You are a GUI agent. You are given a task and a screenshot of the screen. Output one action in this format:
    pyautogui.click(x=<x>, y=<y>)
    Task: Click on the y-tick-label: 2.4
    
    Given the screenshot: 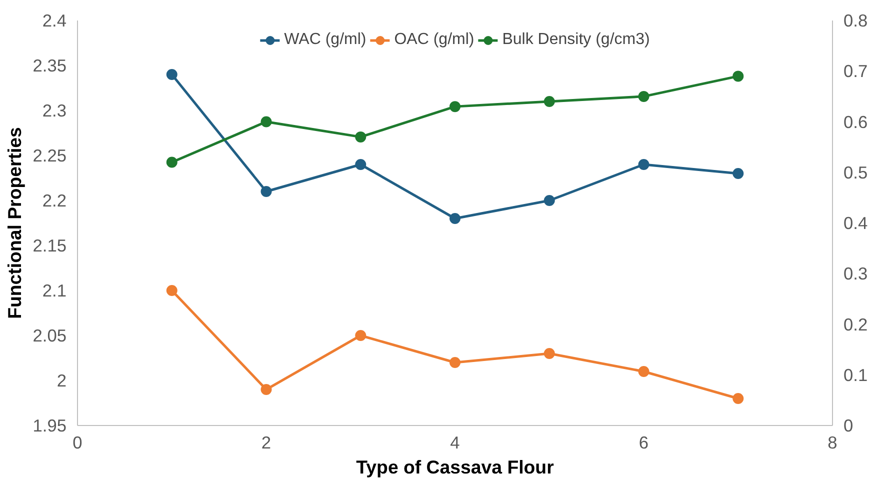 What is the action you would take?
    pyautogui.click(x=54, y=20)
    